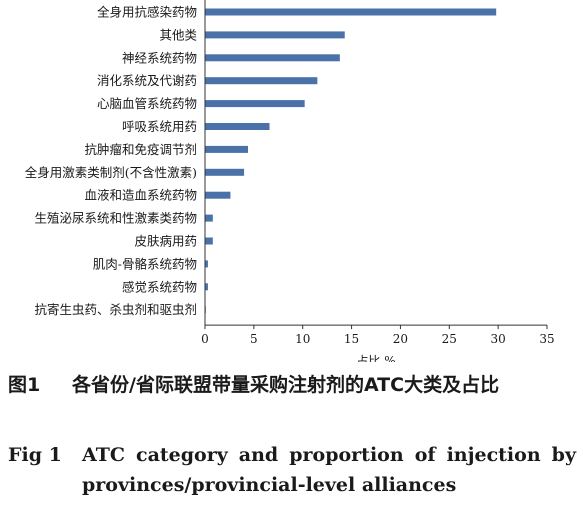 The width and height of the screenshot is (583, 508). I want to click on figure-title-en-line2: provinces/provincial-level alliances, so click(269, 485).